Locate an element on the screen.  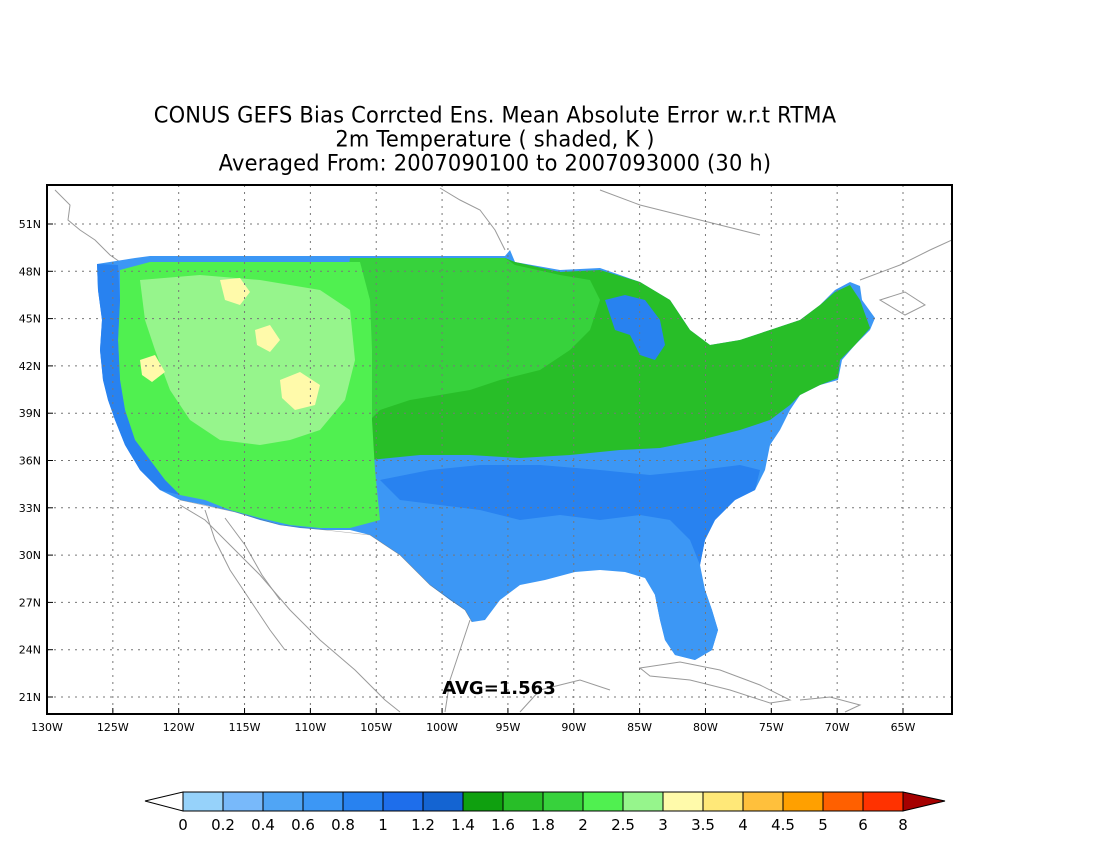
colorbar-boxes is located at coordinates (543, 801).